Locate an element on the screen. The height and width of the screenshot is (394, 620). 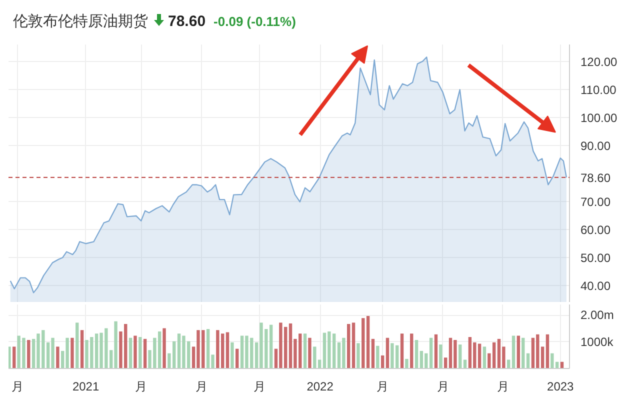
y-tick-label: 70.00 is located at coordinates (595, 202).